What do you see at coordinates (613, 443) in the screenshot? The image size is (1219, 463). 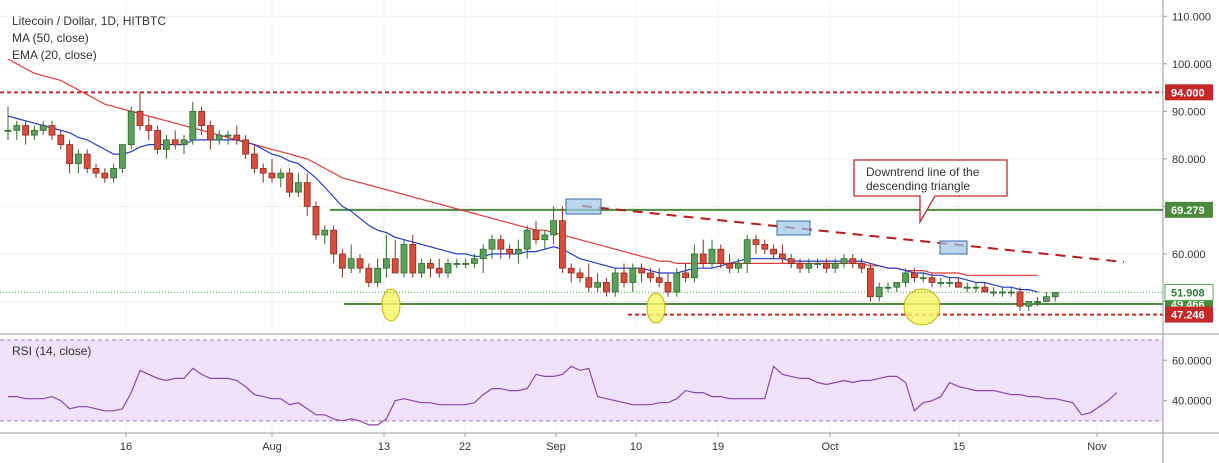 I see `time-axis: 16 Aug 13 22 Sep 10 19 Oct 15 Nov` at bounding box center [613, 443].